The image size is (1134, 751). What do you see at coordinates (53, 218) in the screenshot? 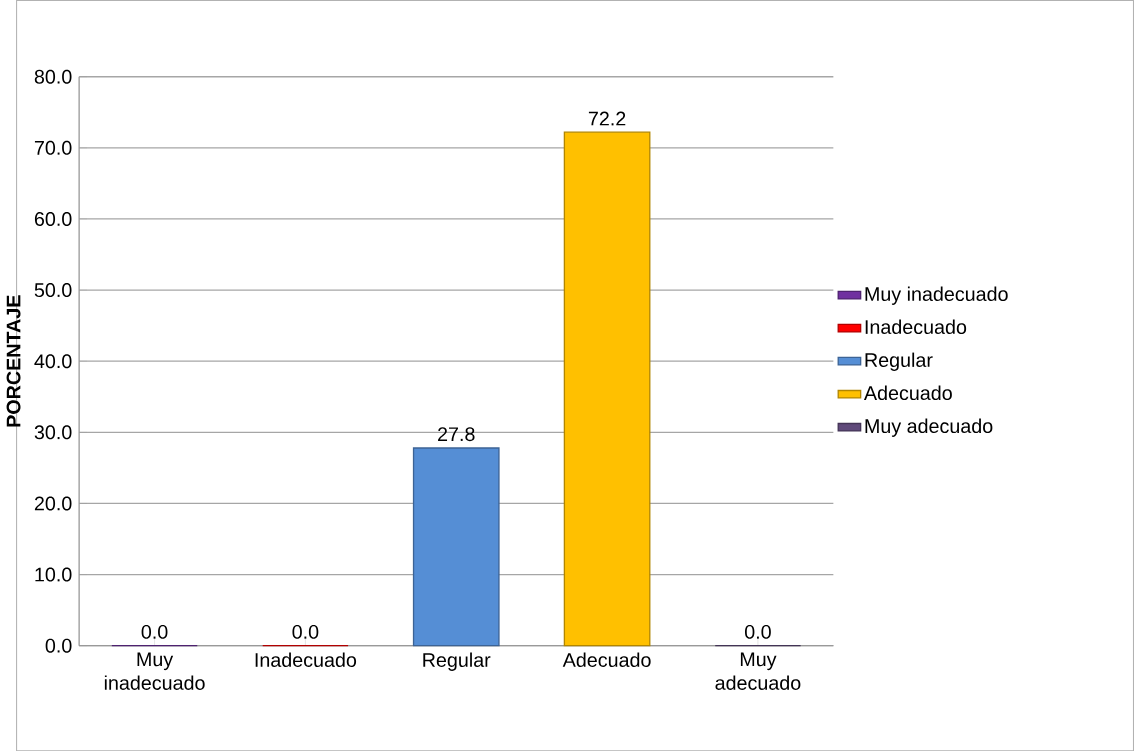
I see `y-tick-label: 60.0` at bounding box center [53, 218].